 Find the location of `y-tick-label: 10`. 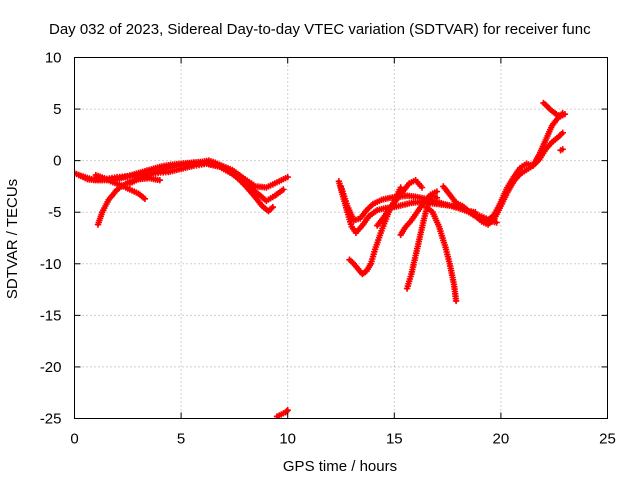

y-tick-label: 10 is located at coordinates (53, 58).